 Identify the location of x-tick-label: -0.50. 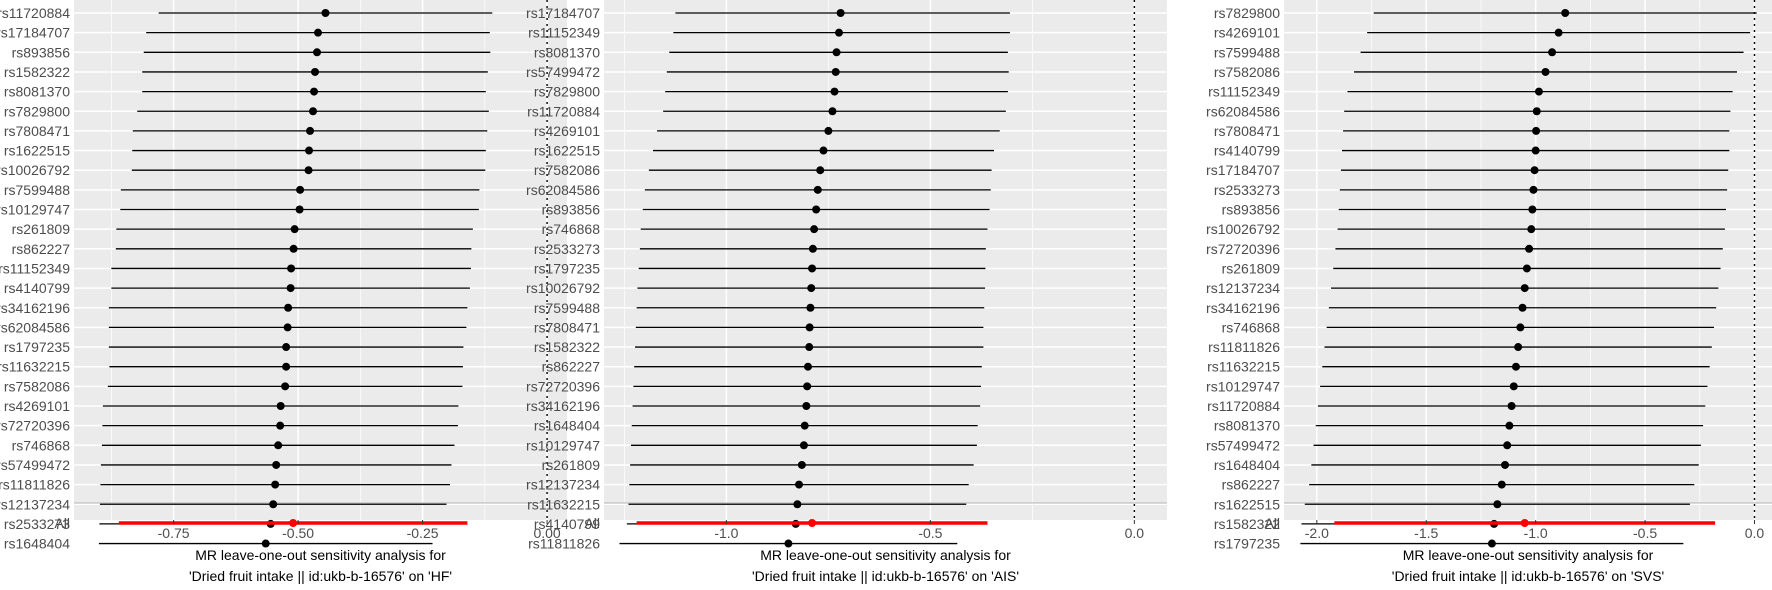
(298, 533).